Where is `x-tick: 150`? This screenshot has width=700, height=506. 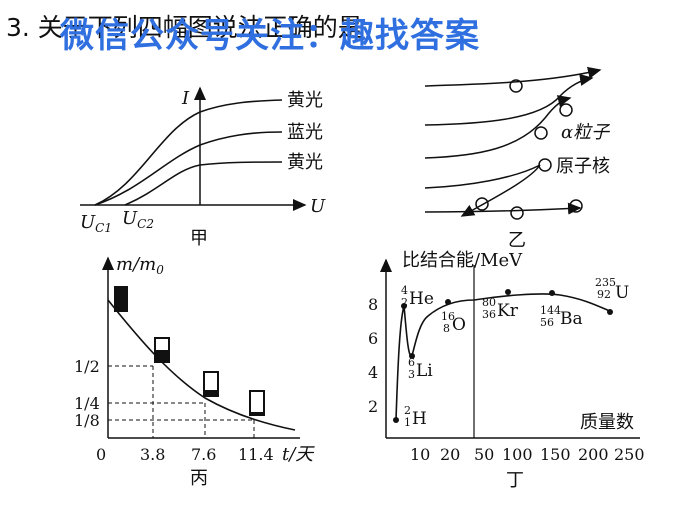
x-tick: 150 is located at coordinates (555, 454).